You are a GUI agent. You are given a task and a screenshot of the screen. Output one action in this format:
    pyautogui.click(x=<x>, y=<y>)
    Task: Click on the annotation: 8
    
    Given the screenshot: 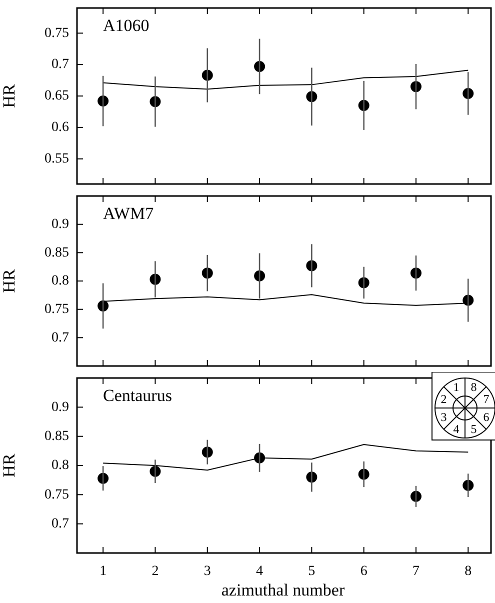 What is the action you would take?
    pyautogui.click(x=473, y=387)
    